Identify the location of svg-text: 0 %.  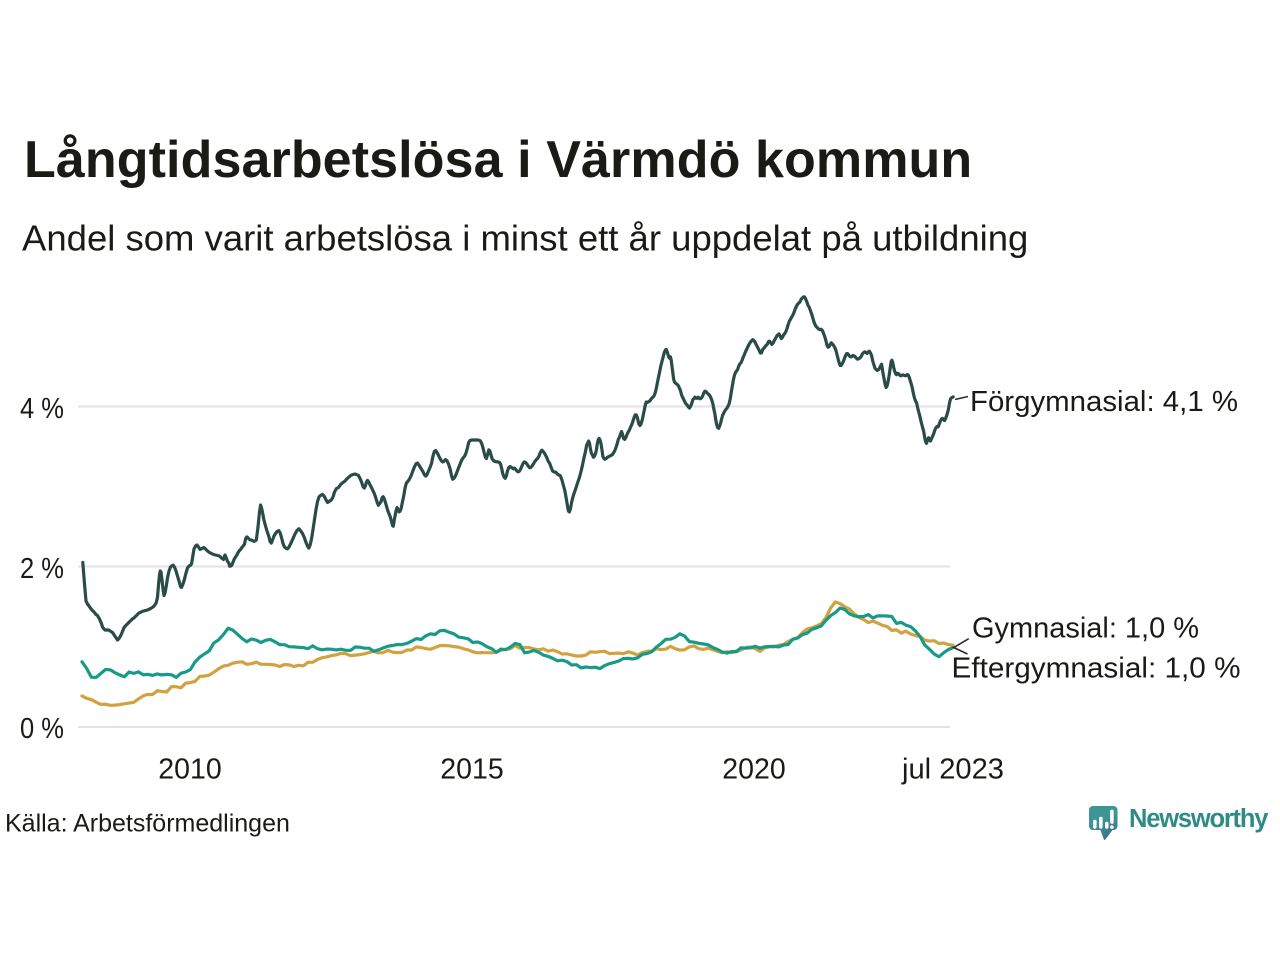
(42, 729).